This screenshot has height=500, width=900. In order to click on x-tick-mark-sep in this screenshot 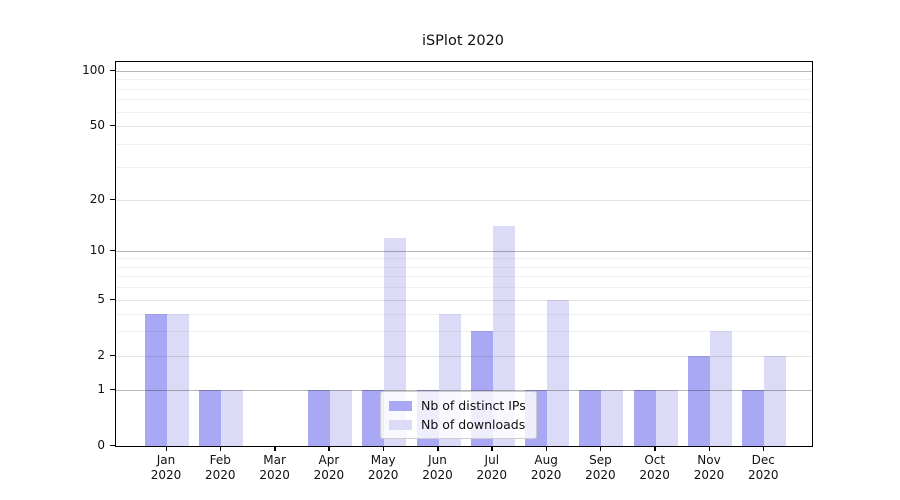, I will do `click(600, 448)`.